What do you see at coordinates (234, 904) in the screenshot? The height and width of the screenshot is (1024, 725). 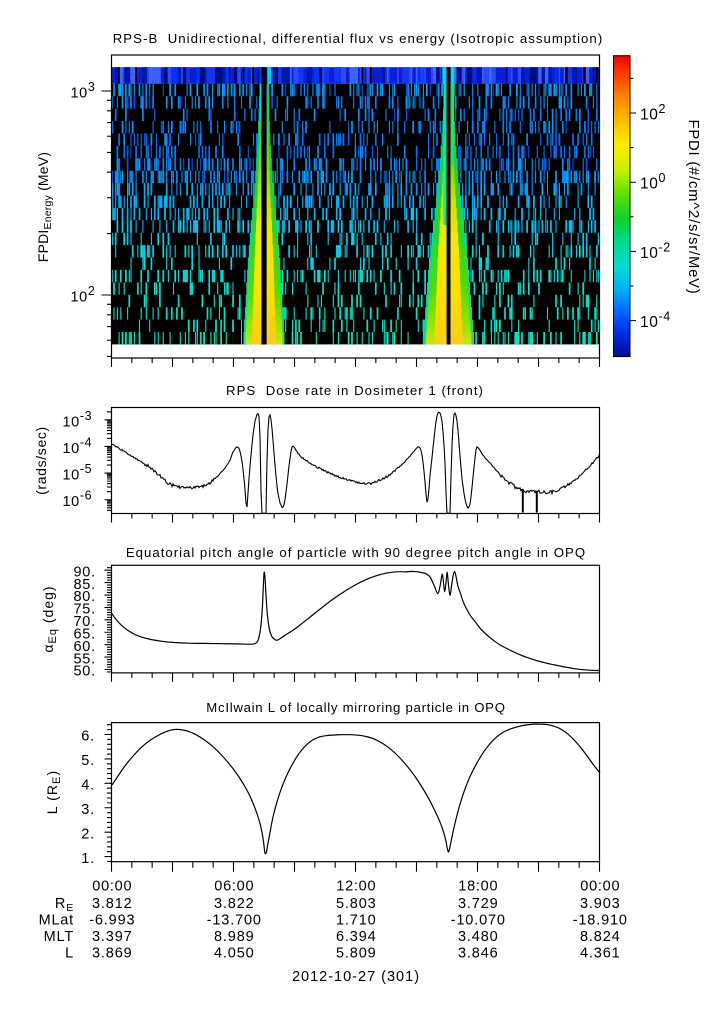 I see `svg-text: 3.822` at bounding box center [234, 904].